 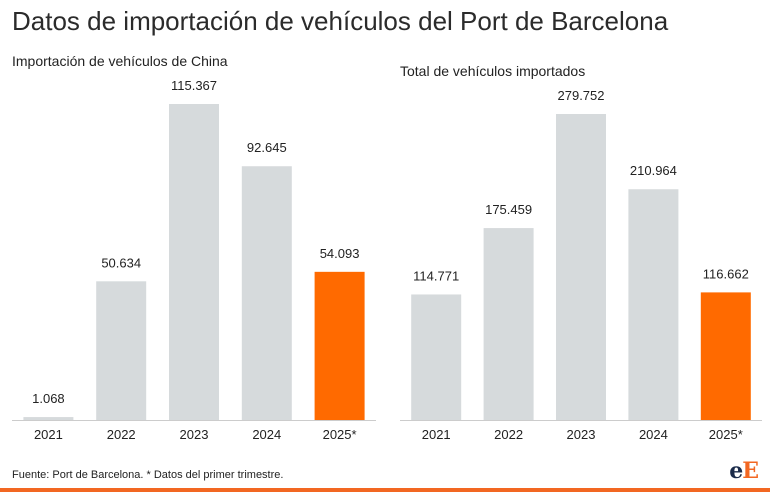 I want to click on chart-title-total: Total de vehículos importados, so click(x=493, y=71).